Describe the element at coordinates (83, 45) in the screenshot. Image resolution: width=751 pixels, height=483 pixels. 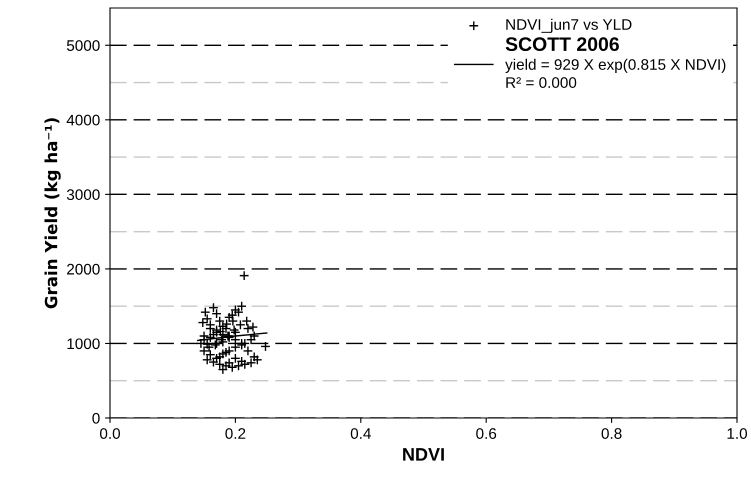
I see `y-tick-label: 5000` at that location.